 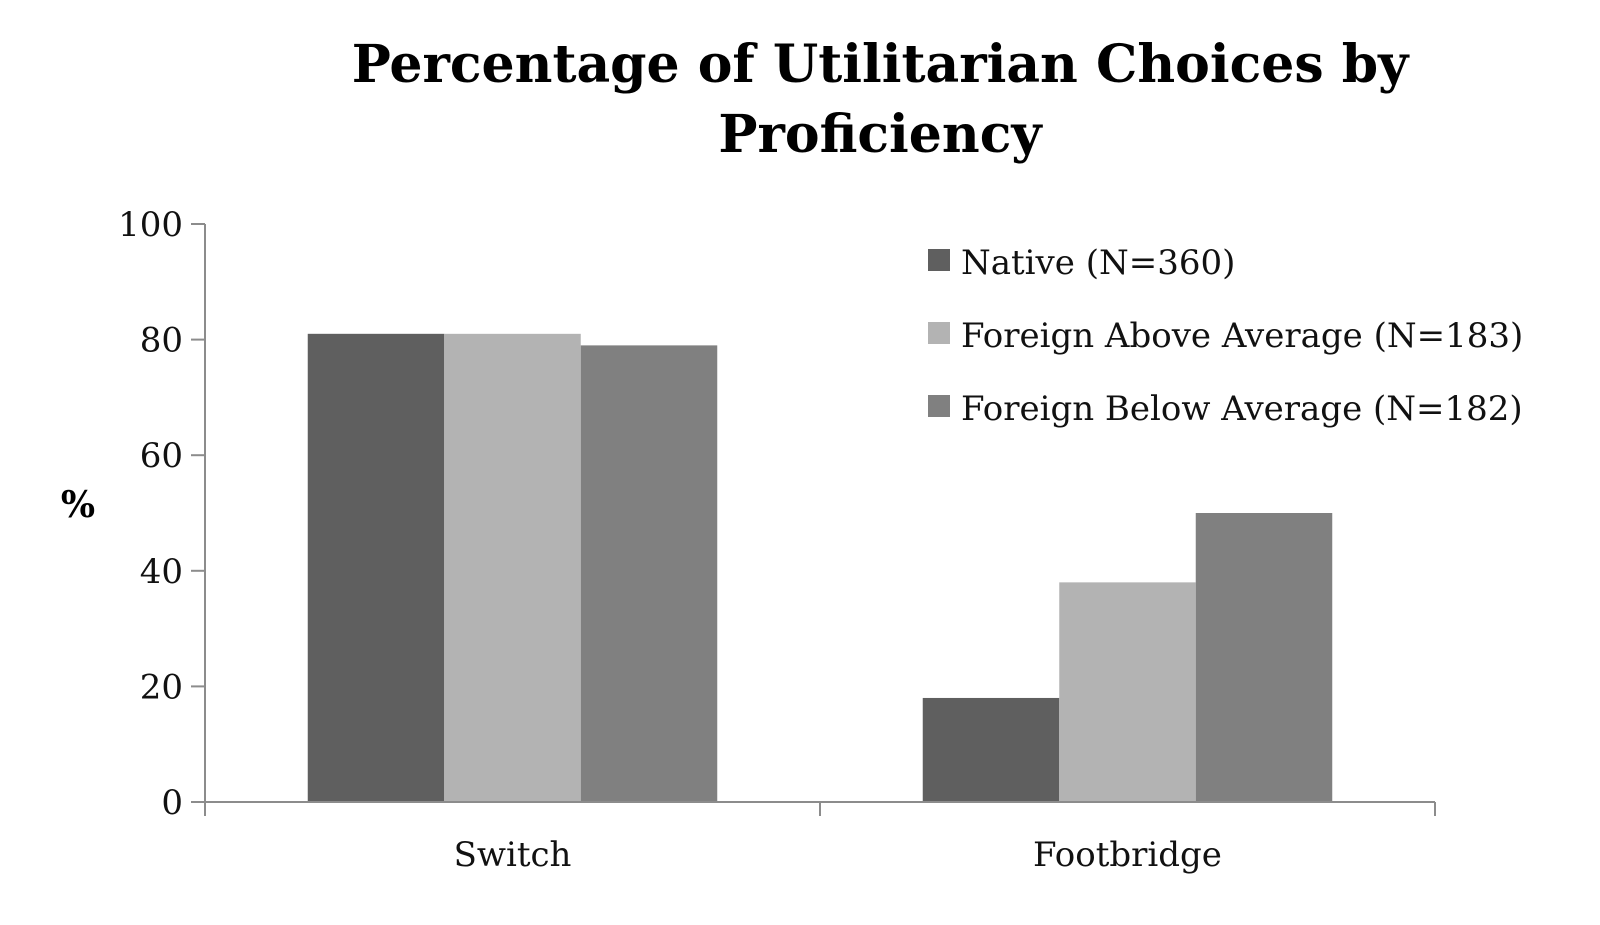 What do you see at coordinates (161, 687) in the screenshot?
I see `y-tick-label: 20` at bounding box center [161, 687].